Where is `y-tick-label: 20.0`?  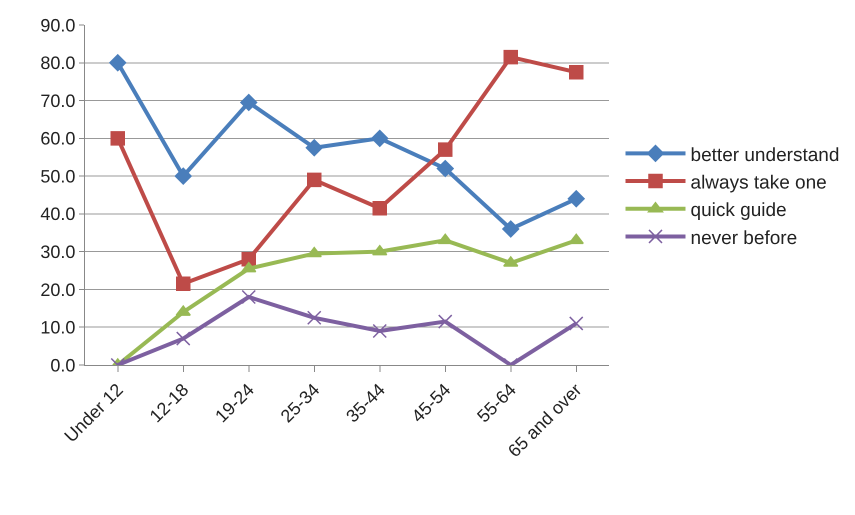 y-tick-label: 20.0 is located at coordinates (58, 290).